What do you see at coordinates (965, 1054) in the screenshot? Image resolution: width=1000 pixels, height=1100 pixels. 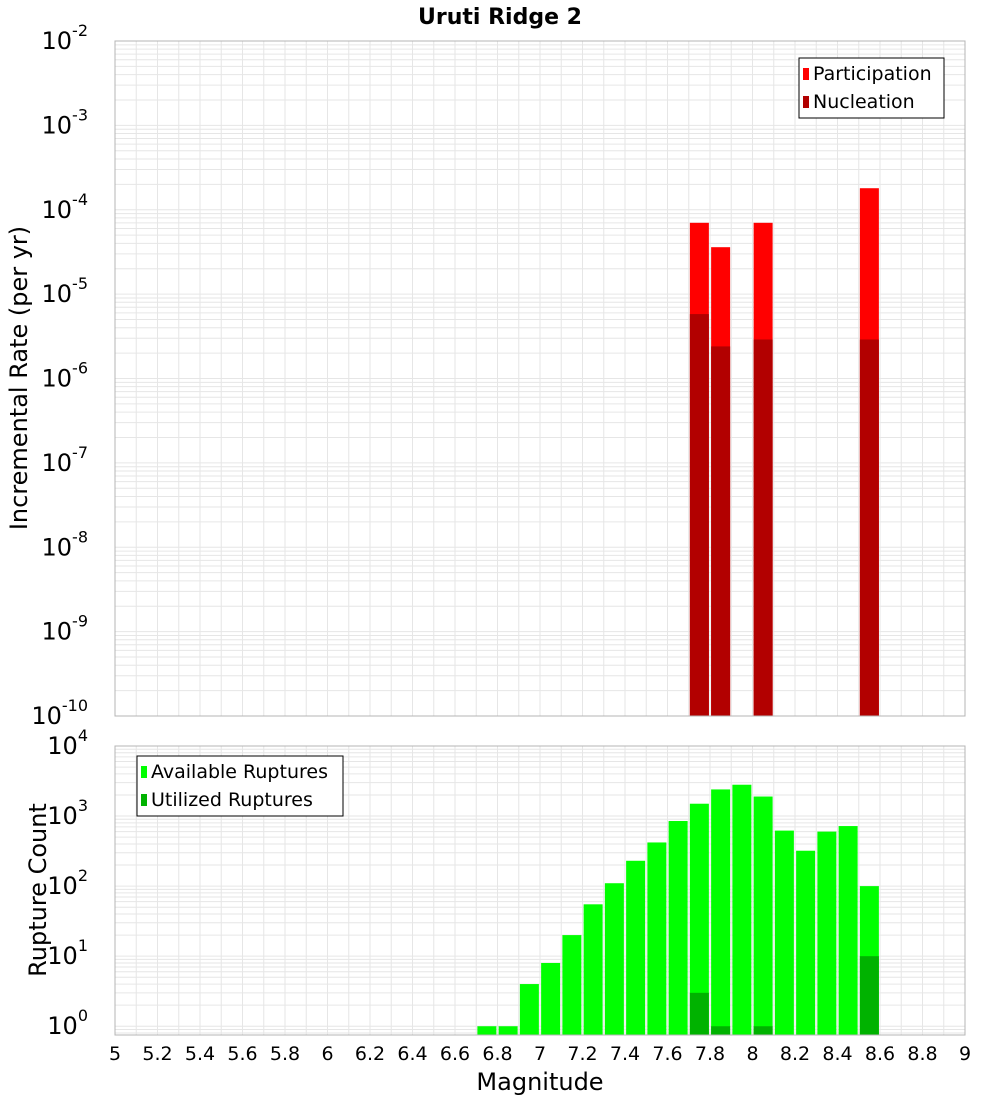 I see `x-tick-label: 9` at bounding box center [965, 1054].